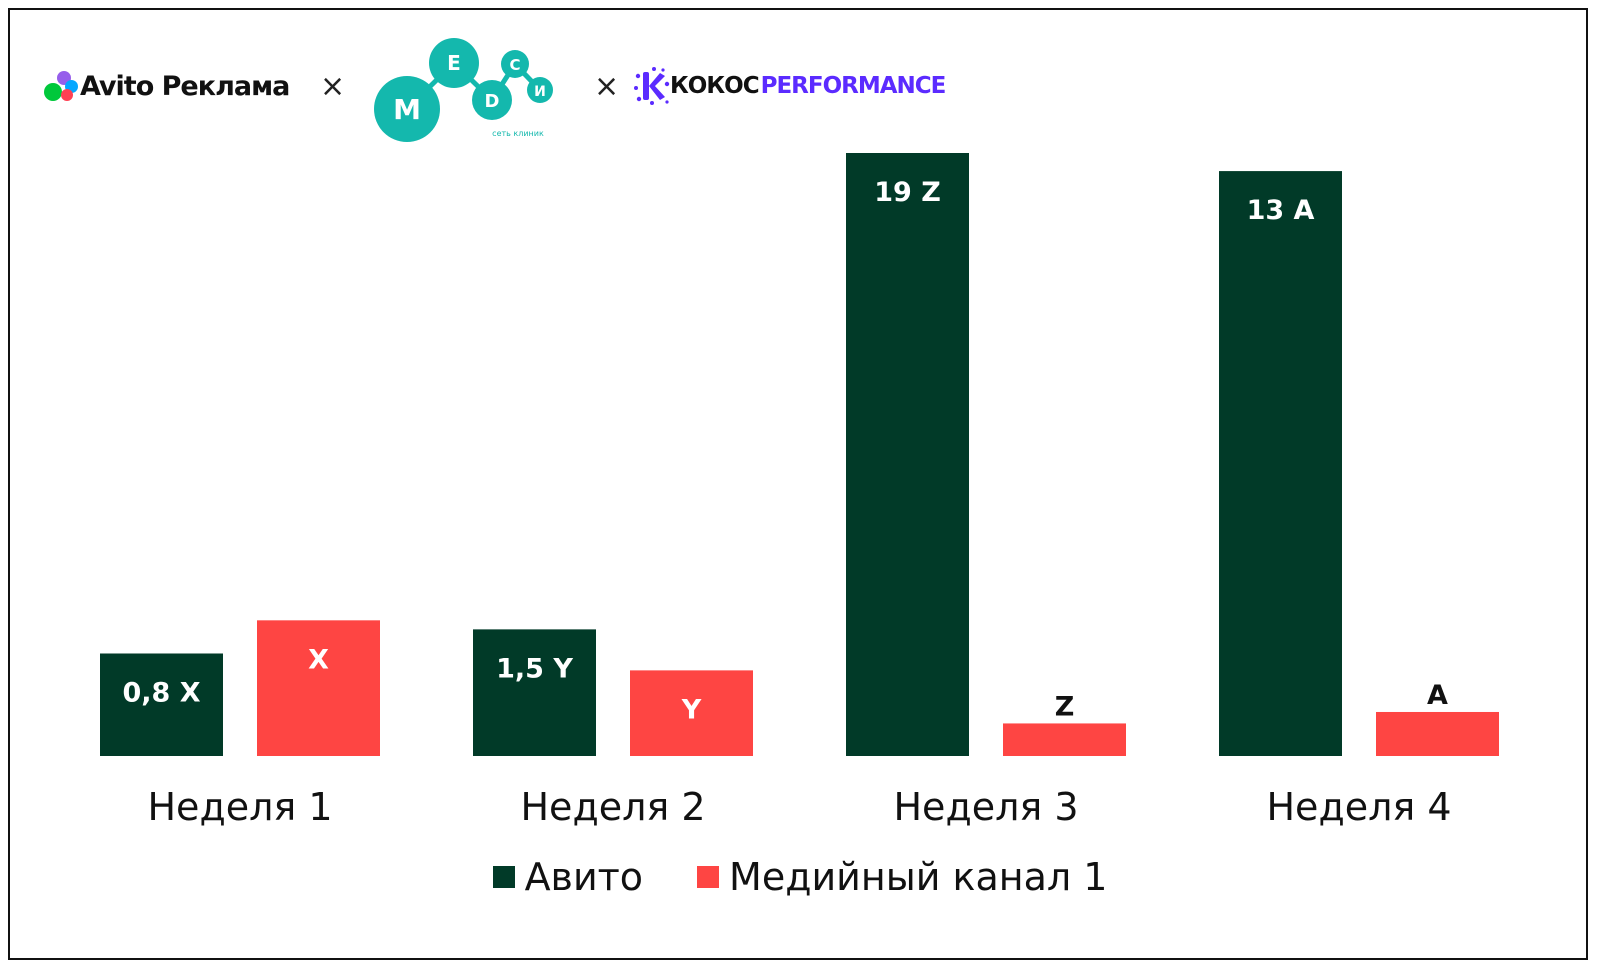 The height and width of the screenshot is (966, 1600). I want to click on avito-dots-icon, so click(61, 86).